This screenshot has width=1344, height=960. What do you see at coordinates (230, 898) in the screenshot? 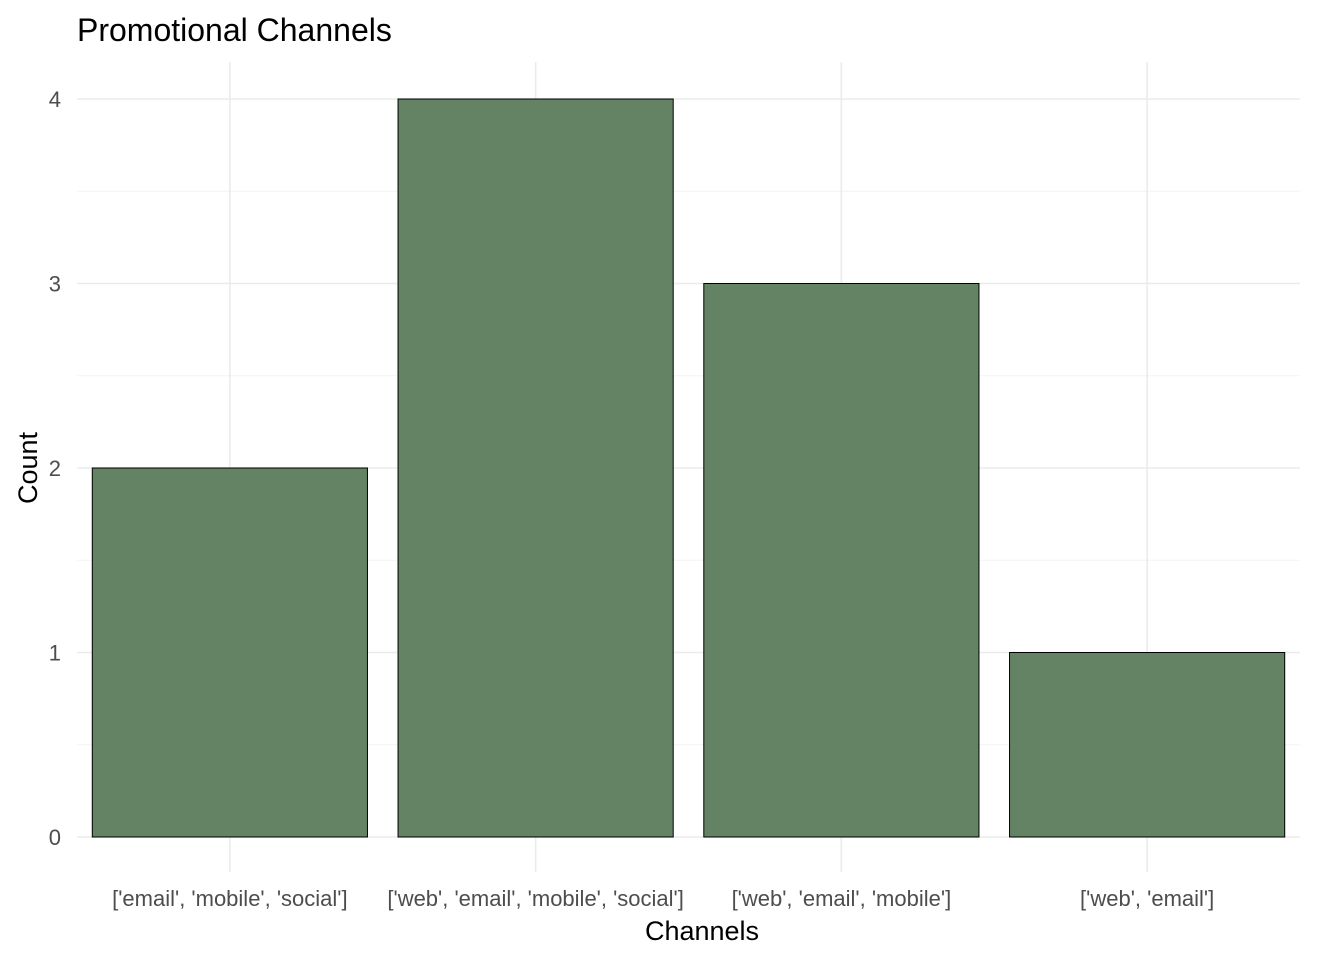
I see `x-tick-label: ['email', 'mobile', 'social']` at bounding box center [230, 898].